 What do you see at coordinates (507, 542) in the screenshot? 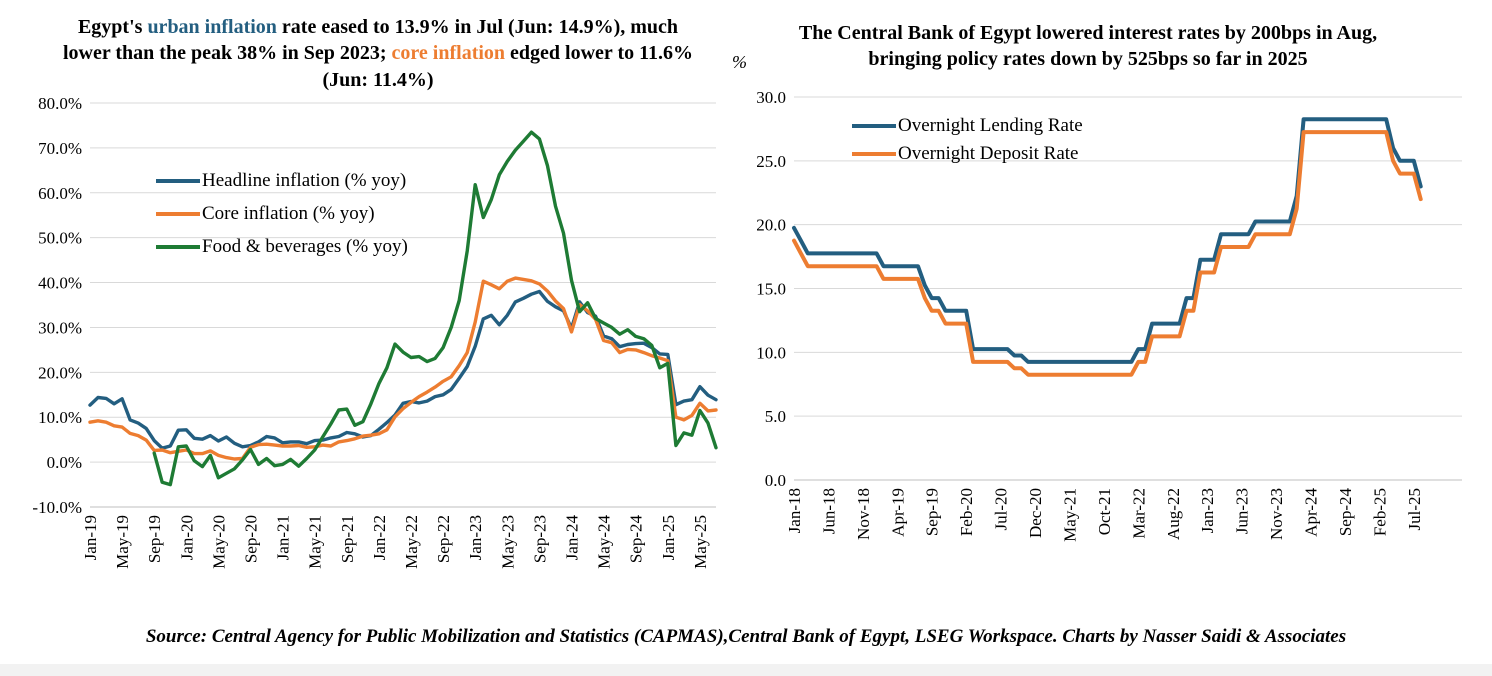
I see `x-tick-label: May-23` at bounding box center [507, 542].